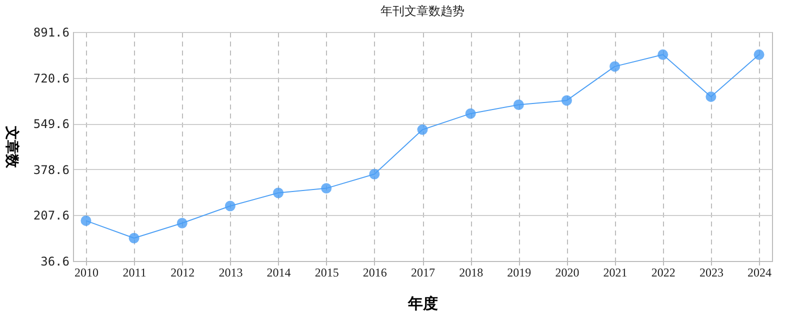 The width and height of the screenshot is (798, 330). I want to click on x-axis-title: 年度, so click(422, 303).